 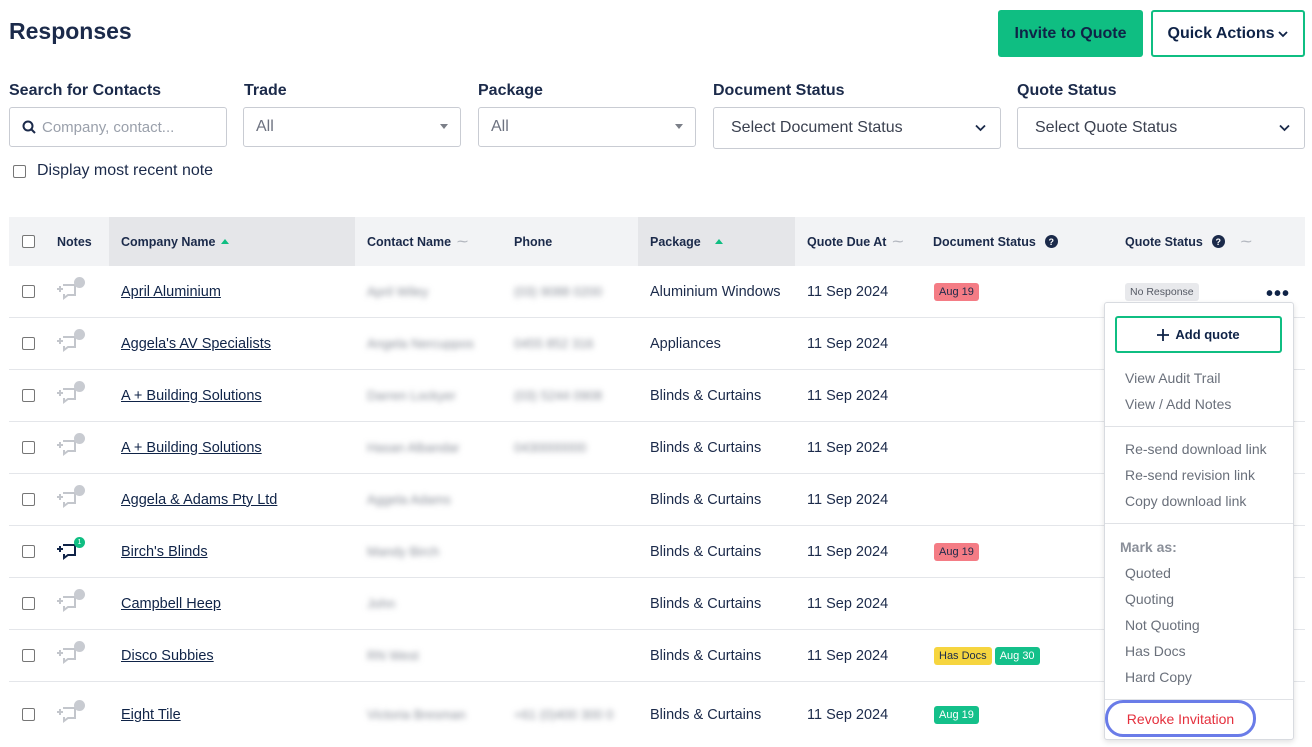 I want to click on sort-icon: ⁓, so click(x=1246, y=242).